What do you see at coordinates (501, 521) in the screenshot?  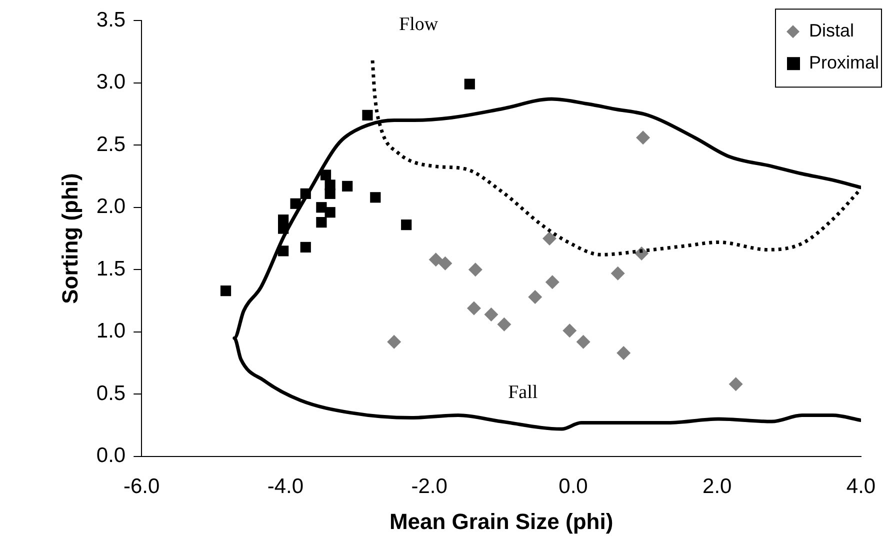 I see `x-axis-title: Mean Grain Size (phi)` at bounding box center [501, 521].